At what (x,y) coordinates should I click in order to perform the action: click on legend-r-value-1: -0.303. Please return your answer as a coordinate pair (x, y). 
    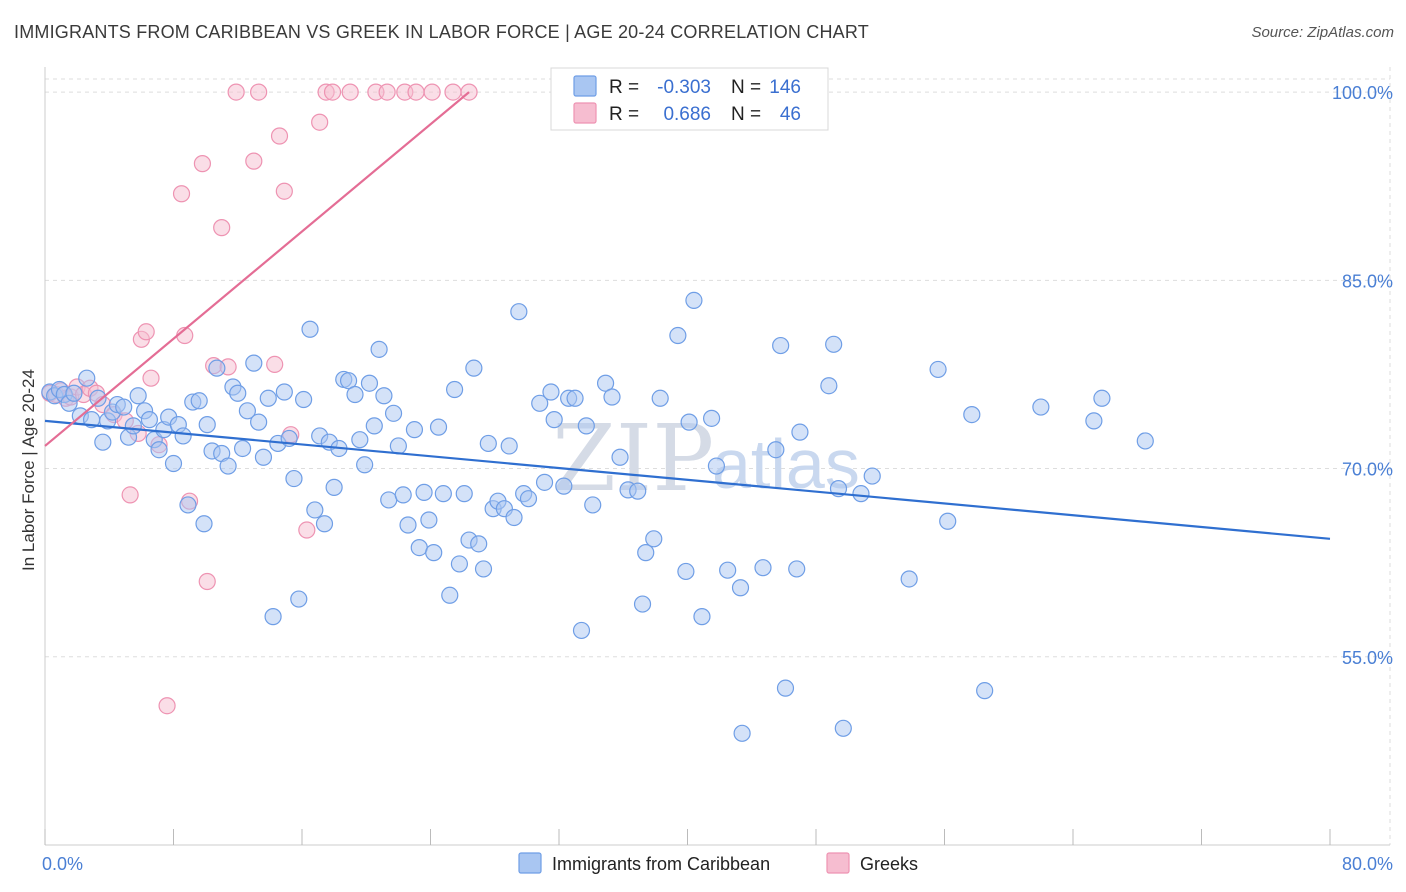
    Looking at the image, I should click on (684, 87).